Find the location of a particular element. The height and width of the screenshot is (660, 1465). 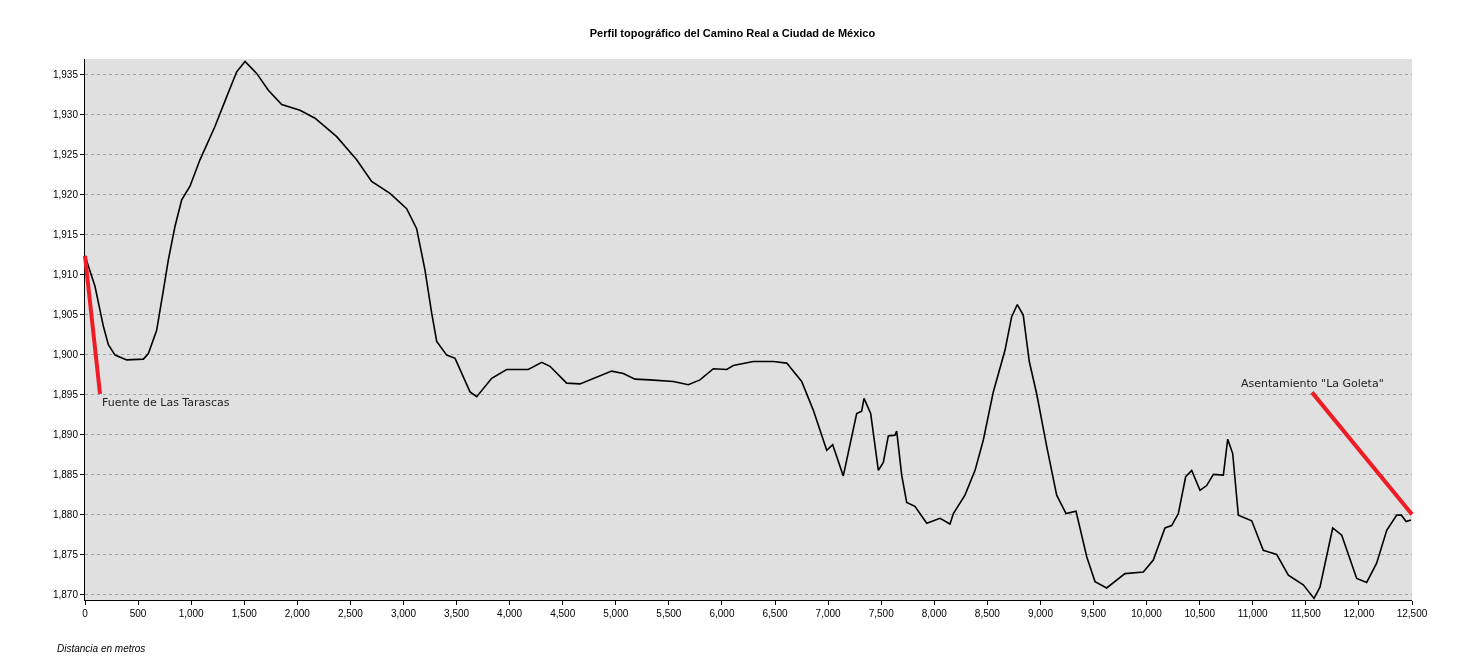

chart-title: Perfil topográfico del Camino Real a Ciudad de México is located at coordinates (732, 33).